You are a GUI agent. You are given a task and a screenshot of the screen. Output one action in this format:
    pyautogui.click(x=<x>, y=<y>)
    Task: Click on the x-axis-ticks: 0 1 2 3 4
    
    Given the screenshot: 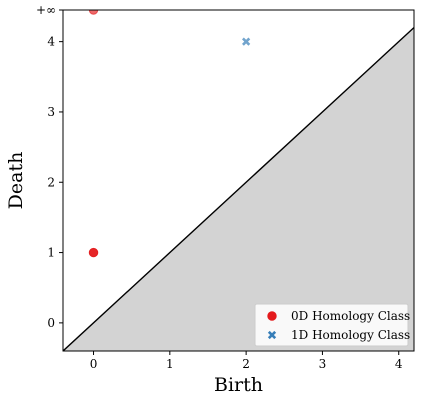 What is the action you would take?
    pyautogui.click(x=246, y=361)
    